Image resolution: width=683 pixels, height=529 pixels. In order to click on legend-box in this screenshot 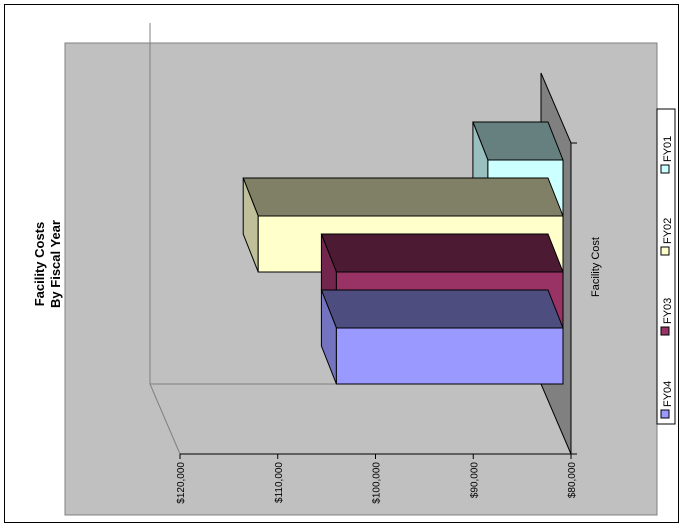, I will do `click(666, 266)`.